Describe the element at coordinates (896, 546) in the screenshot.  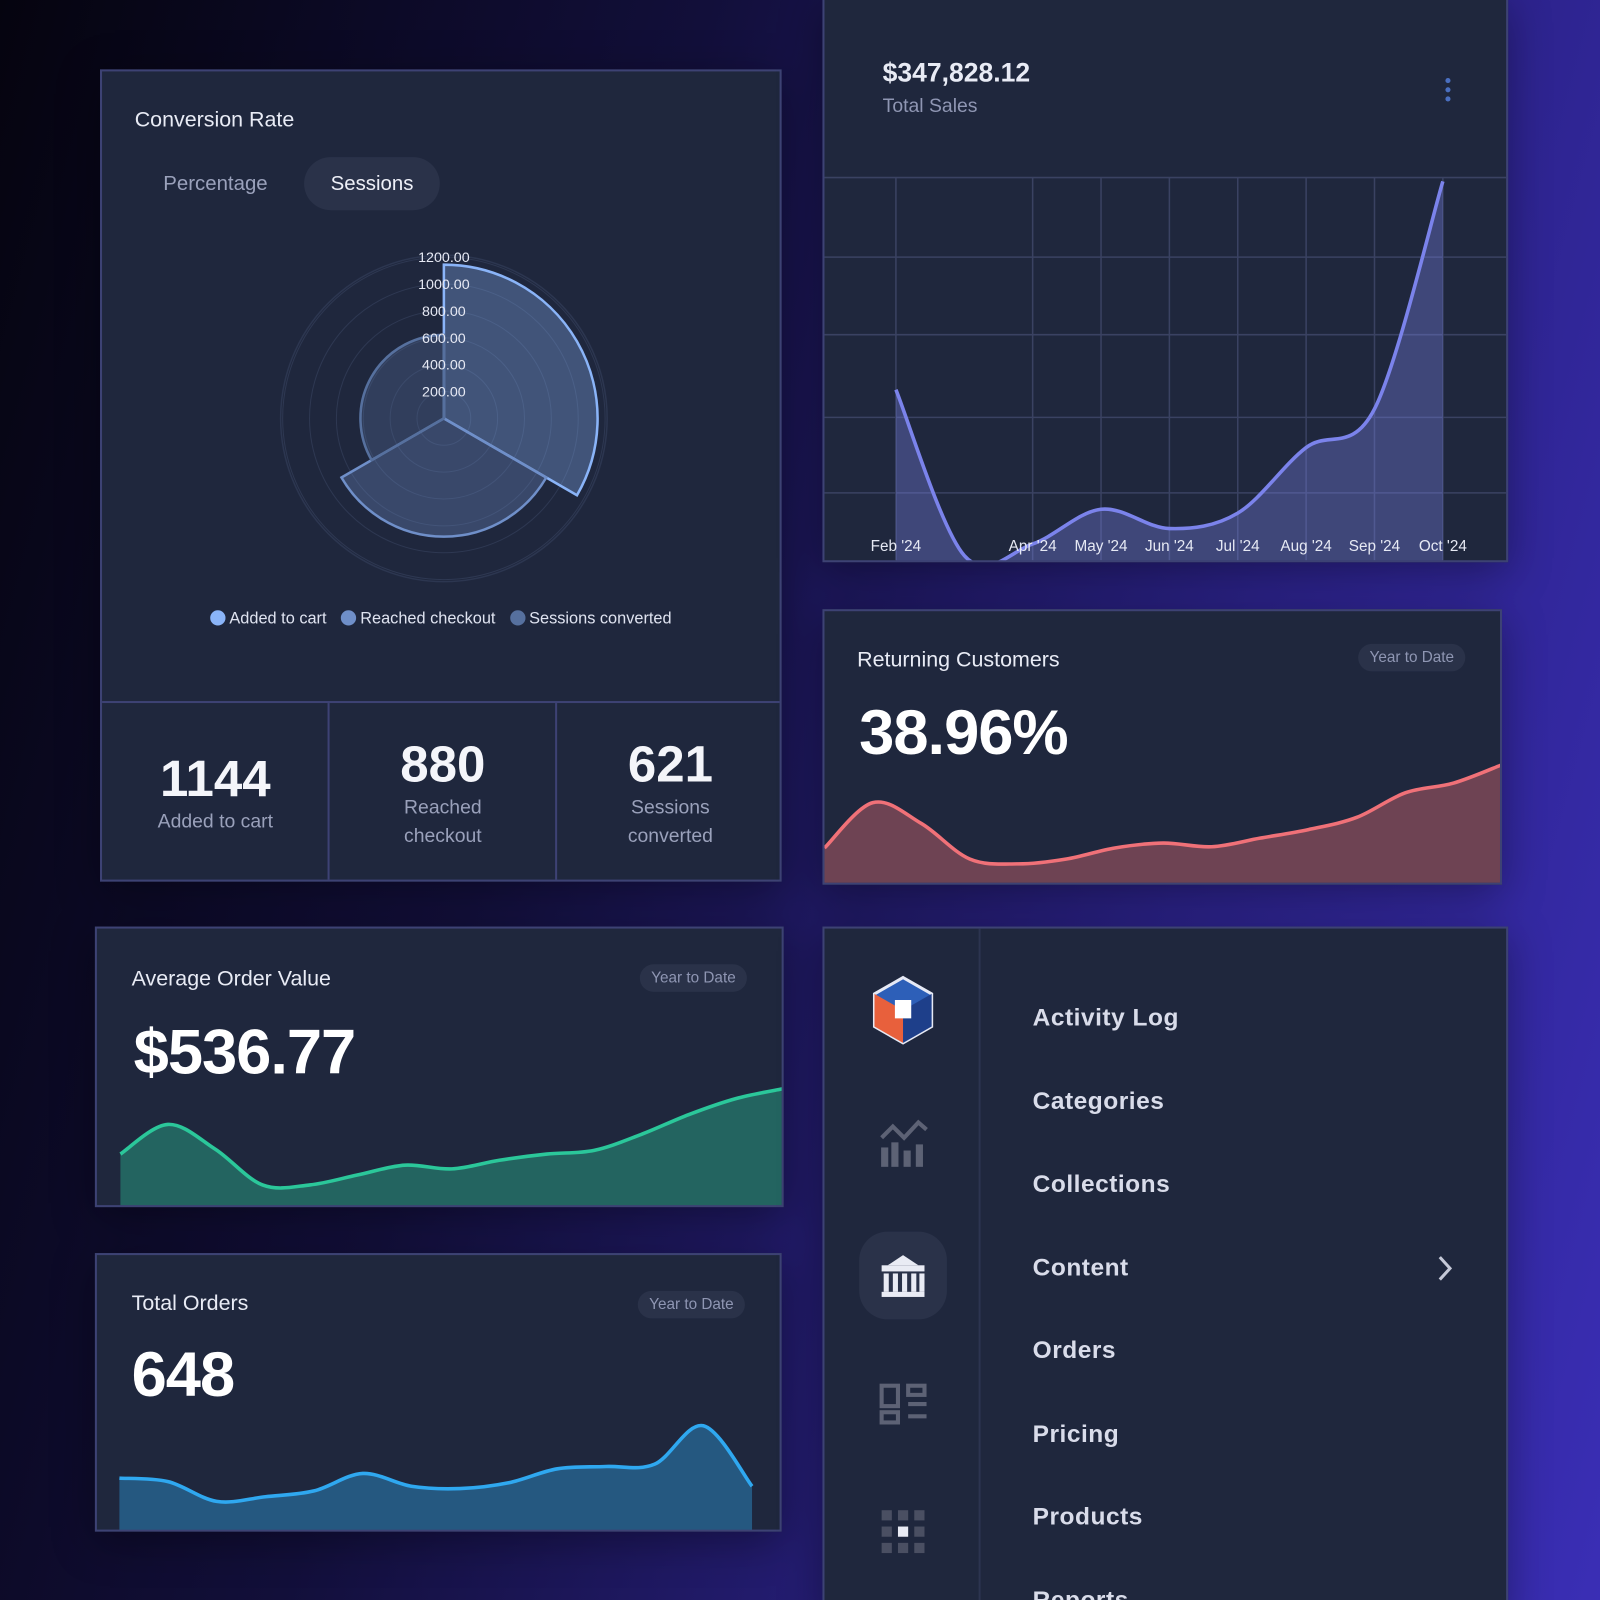
I see `x-tick-label: Feb '24` at that location.